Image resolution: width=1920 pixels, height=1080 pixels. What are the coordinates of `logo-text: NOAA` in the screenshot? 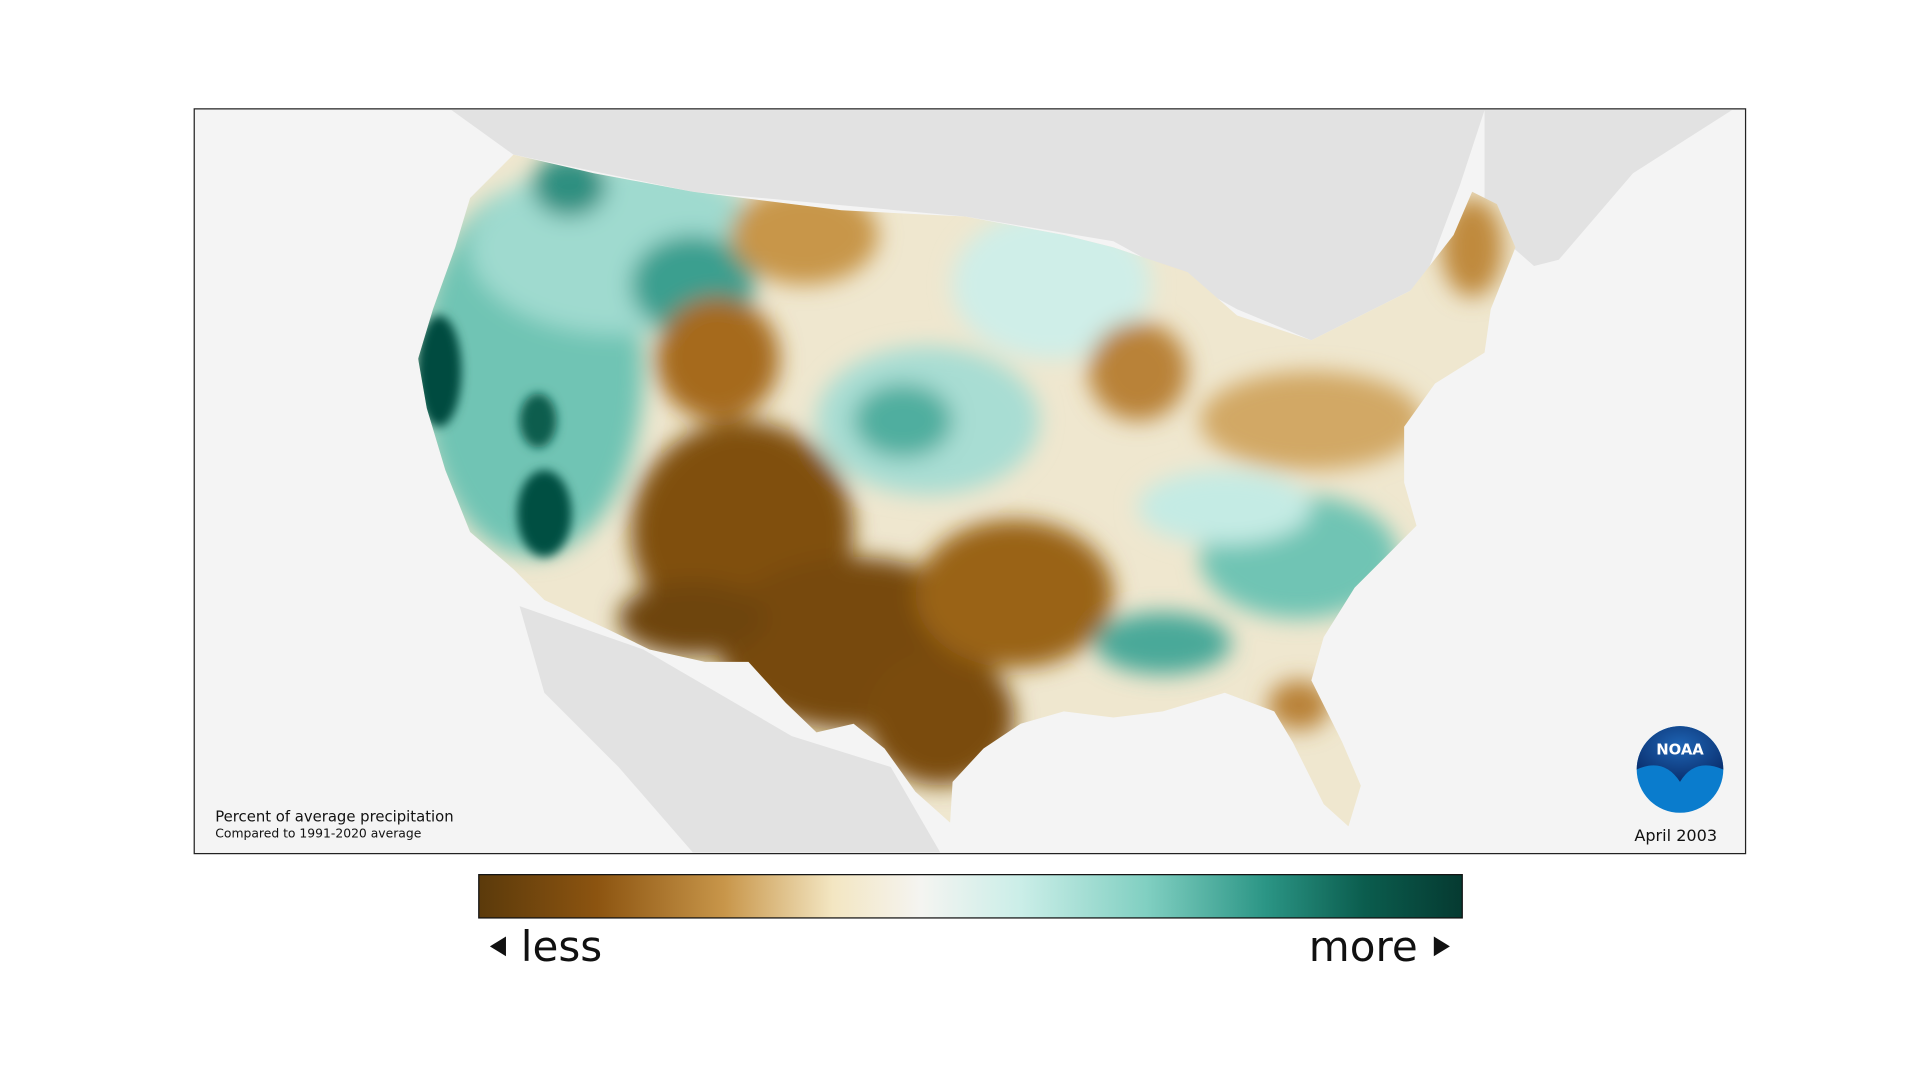 It's located at (1680, 750).